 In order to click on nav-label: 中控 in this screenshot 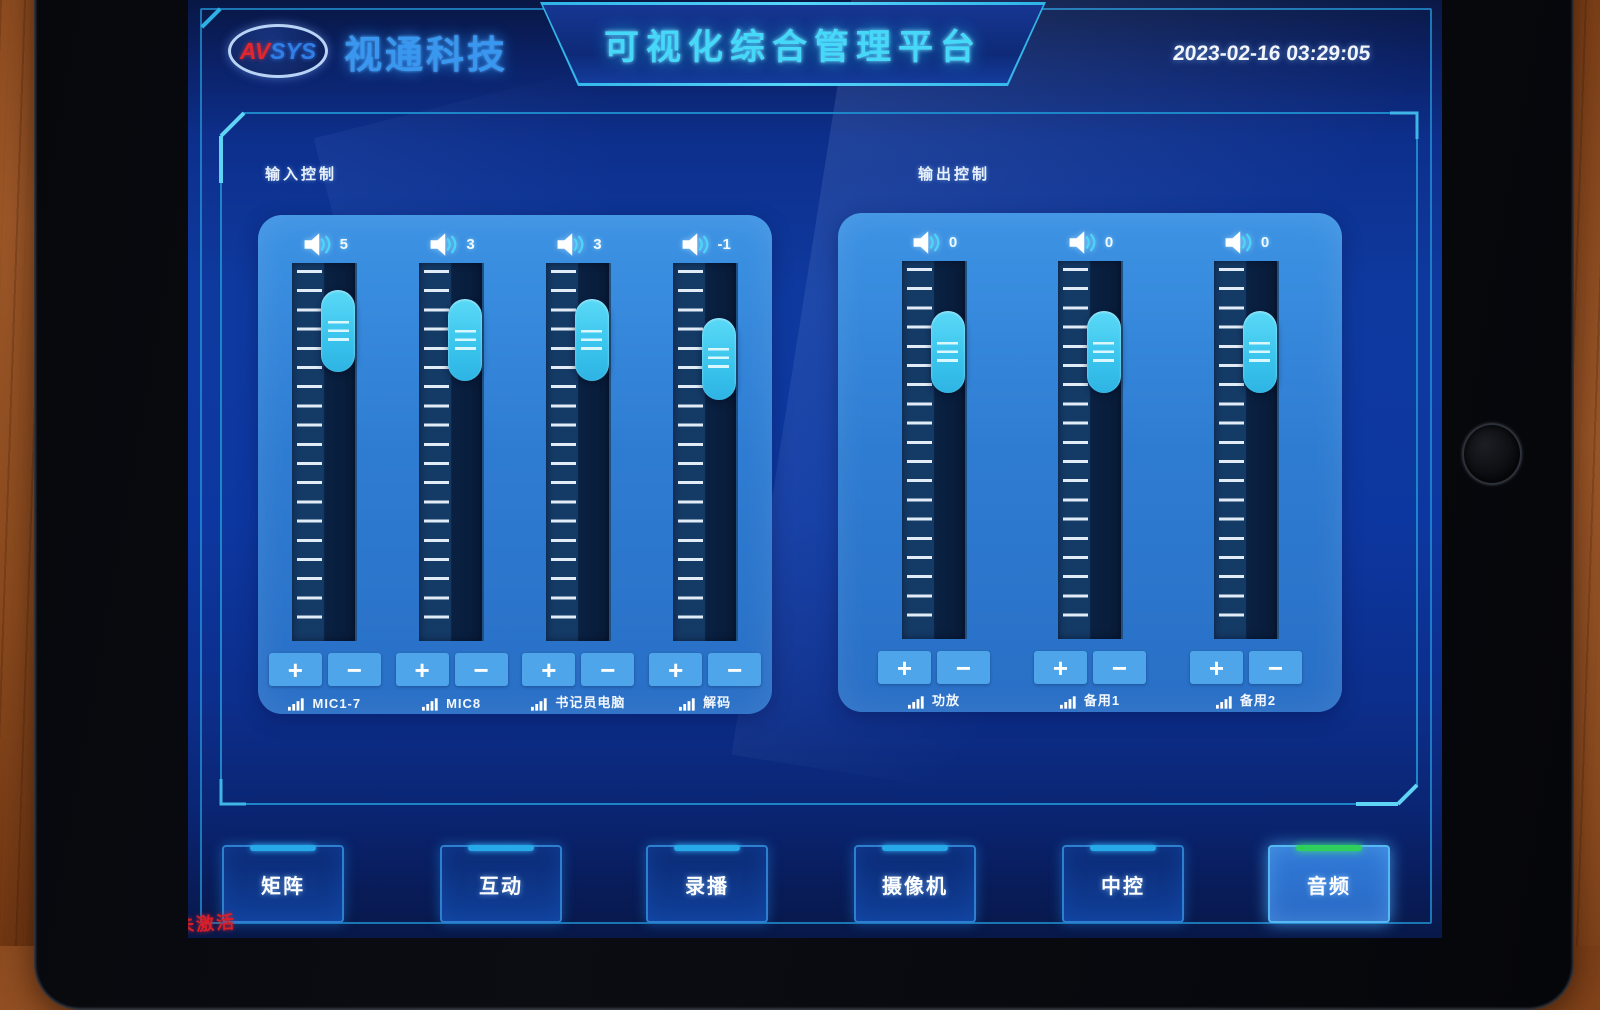, I will do `click(1123, 886)`.